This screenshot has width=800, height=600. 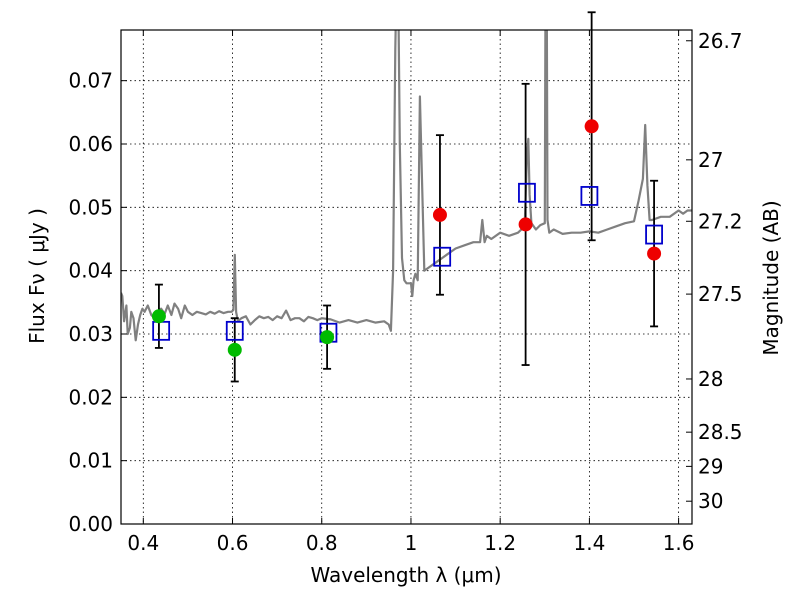 What do you see at coordinates (90, 271) in the screenshot?
I see `y-tick-label: 0.04` at bounding box center [90, 271].